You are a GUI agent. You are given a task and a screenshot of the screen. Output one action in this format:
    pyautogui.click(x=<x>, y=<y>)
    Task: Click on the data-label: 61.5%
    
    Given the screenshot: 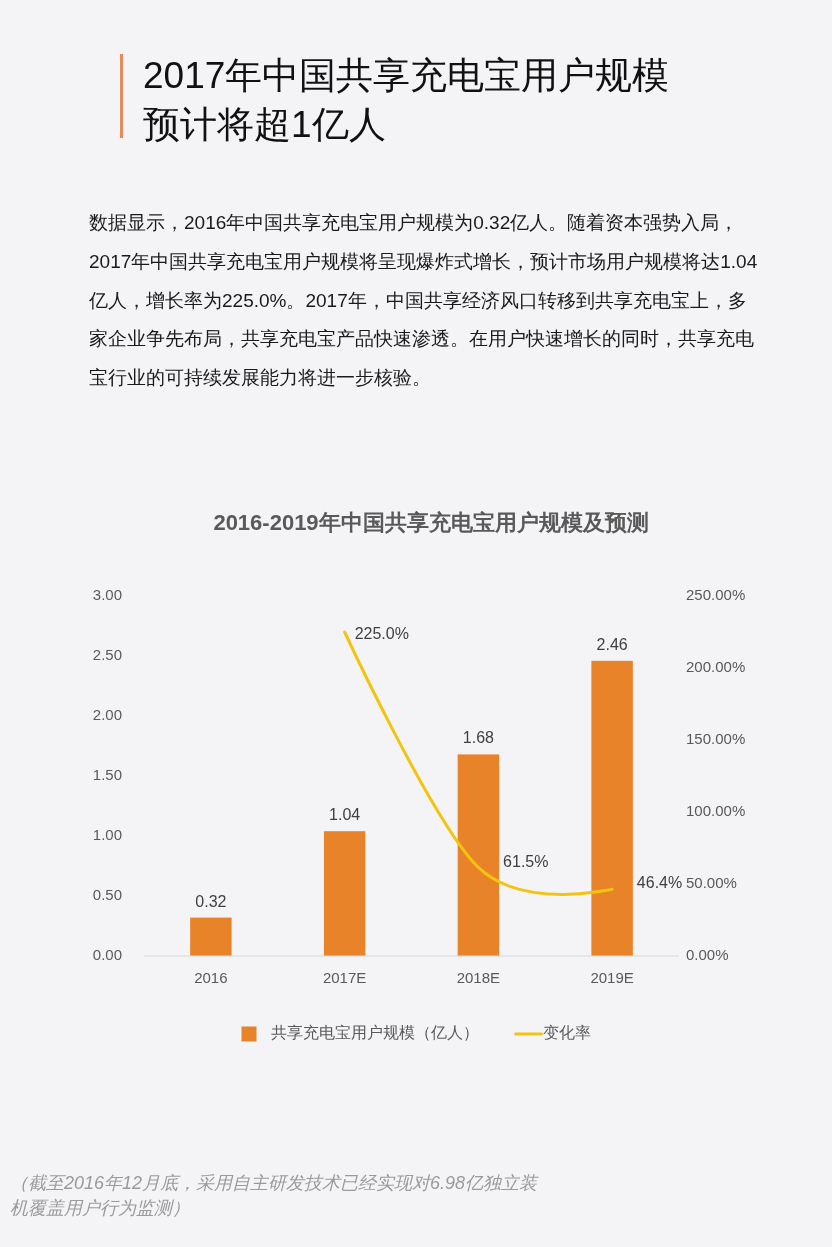 What is the action you would take?
    pyautogui.click(x=526, y=861)
    